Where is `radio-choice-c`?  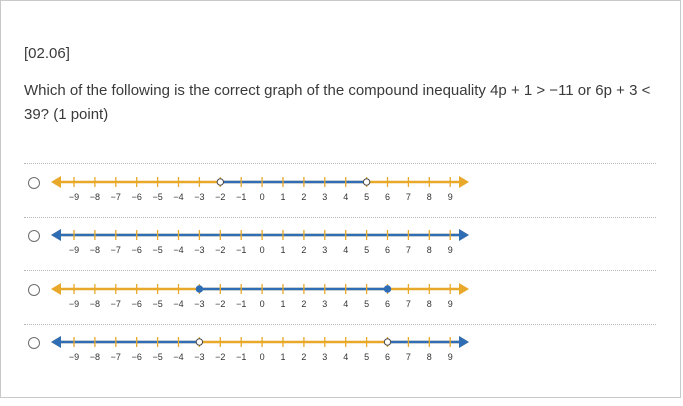 radio-choice-c is located at coordinates (34, 290).